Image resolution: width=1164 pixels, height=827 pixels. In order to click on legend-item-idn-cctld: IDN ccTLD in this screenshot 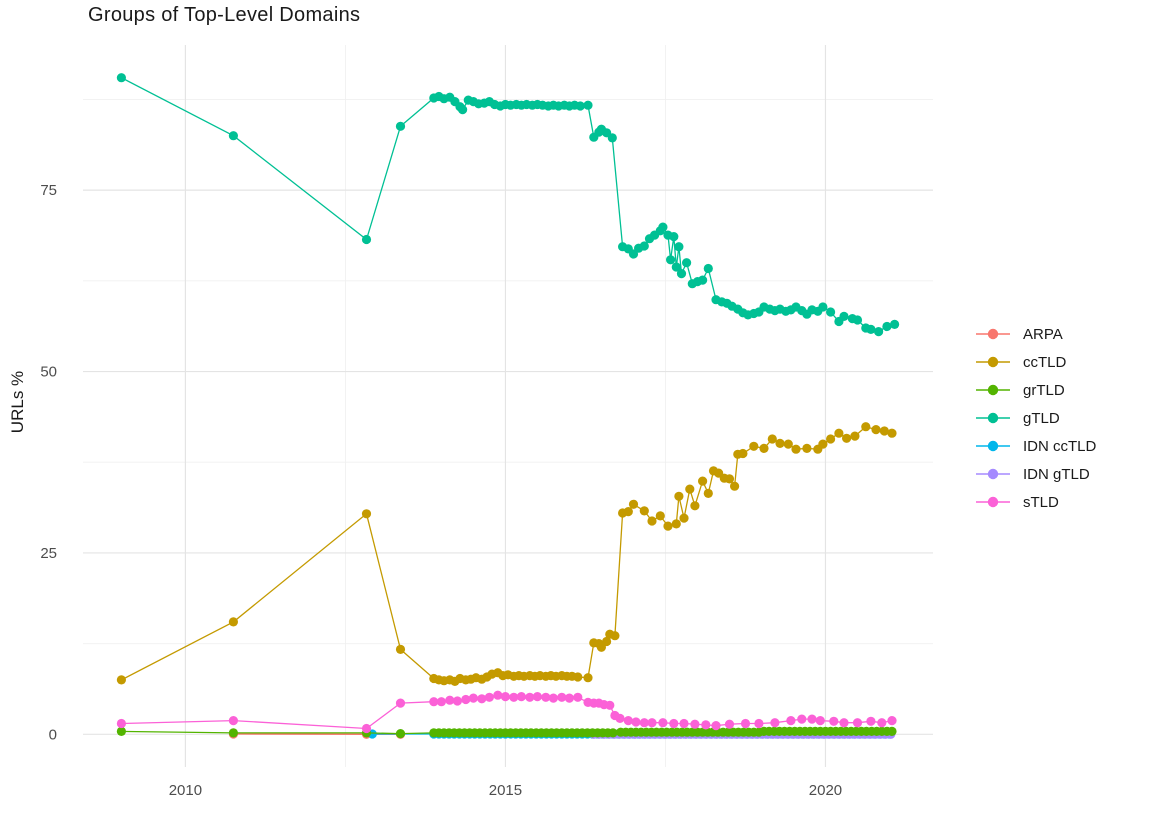, I will do `click(1036, 446)`.